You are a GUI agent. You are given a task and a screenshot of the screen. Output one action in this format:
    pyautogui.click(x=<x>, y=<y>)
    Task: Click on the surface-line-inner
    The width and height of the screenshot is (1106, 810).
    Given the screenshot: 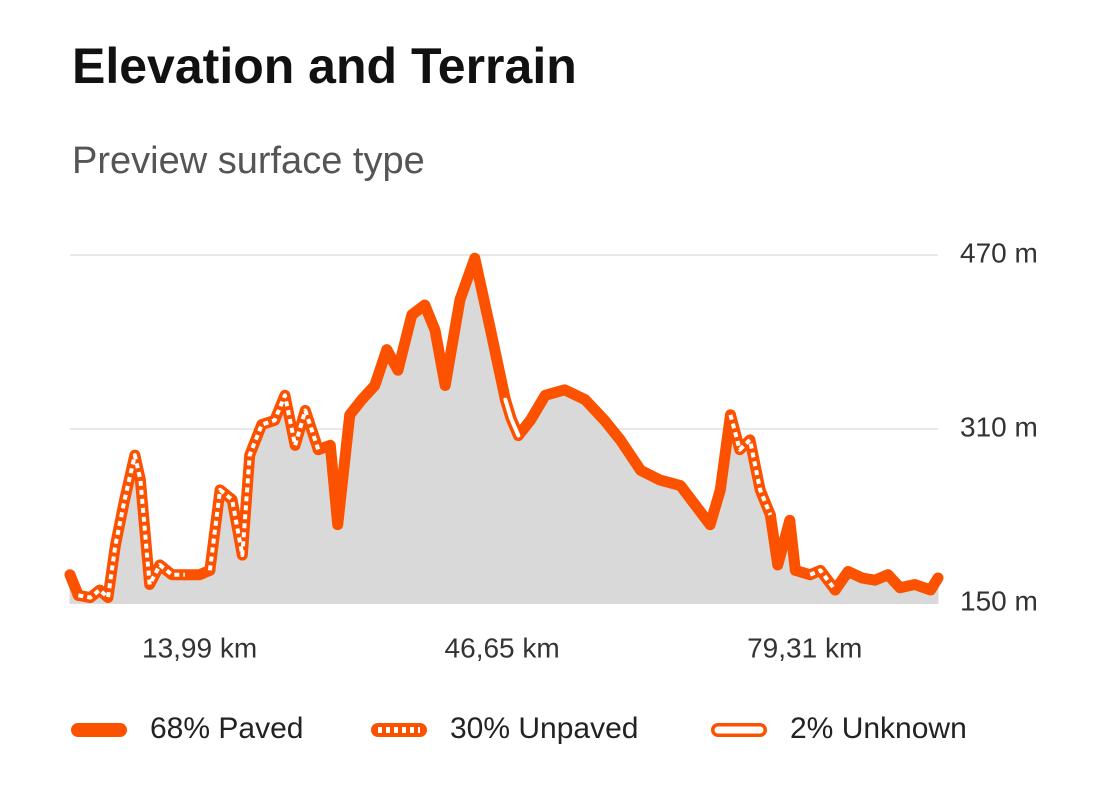 What is the action you would take?
    pyautogui.click(x=512, y=417)
    